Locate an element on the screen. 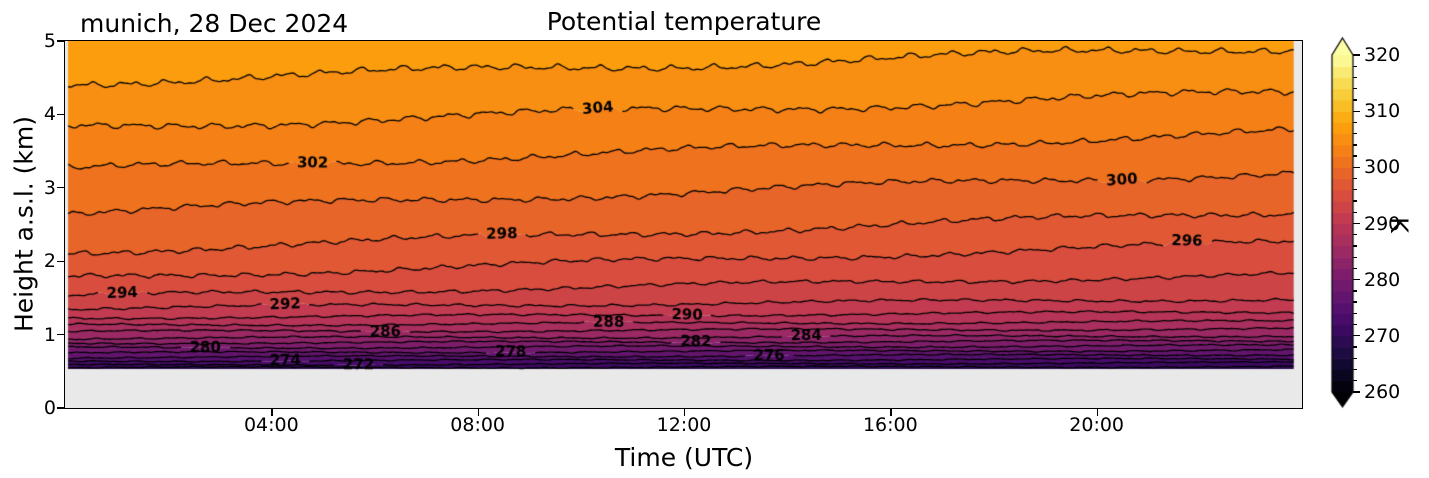 This screenshot has width=1429, height=478. y-tick-label: 0 is located at coordinates (49, 408).